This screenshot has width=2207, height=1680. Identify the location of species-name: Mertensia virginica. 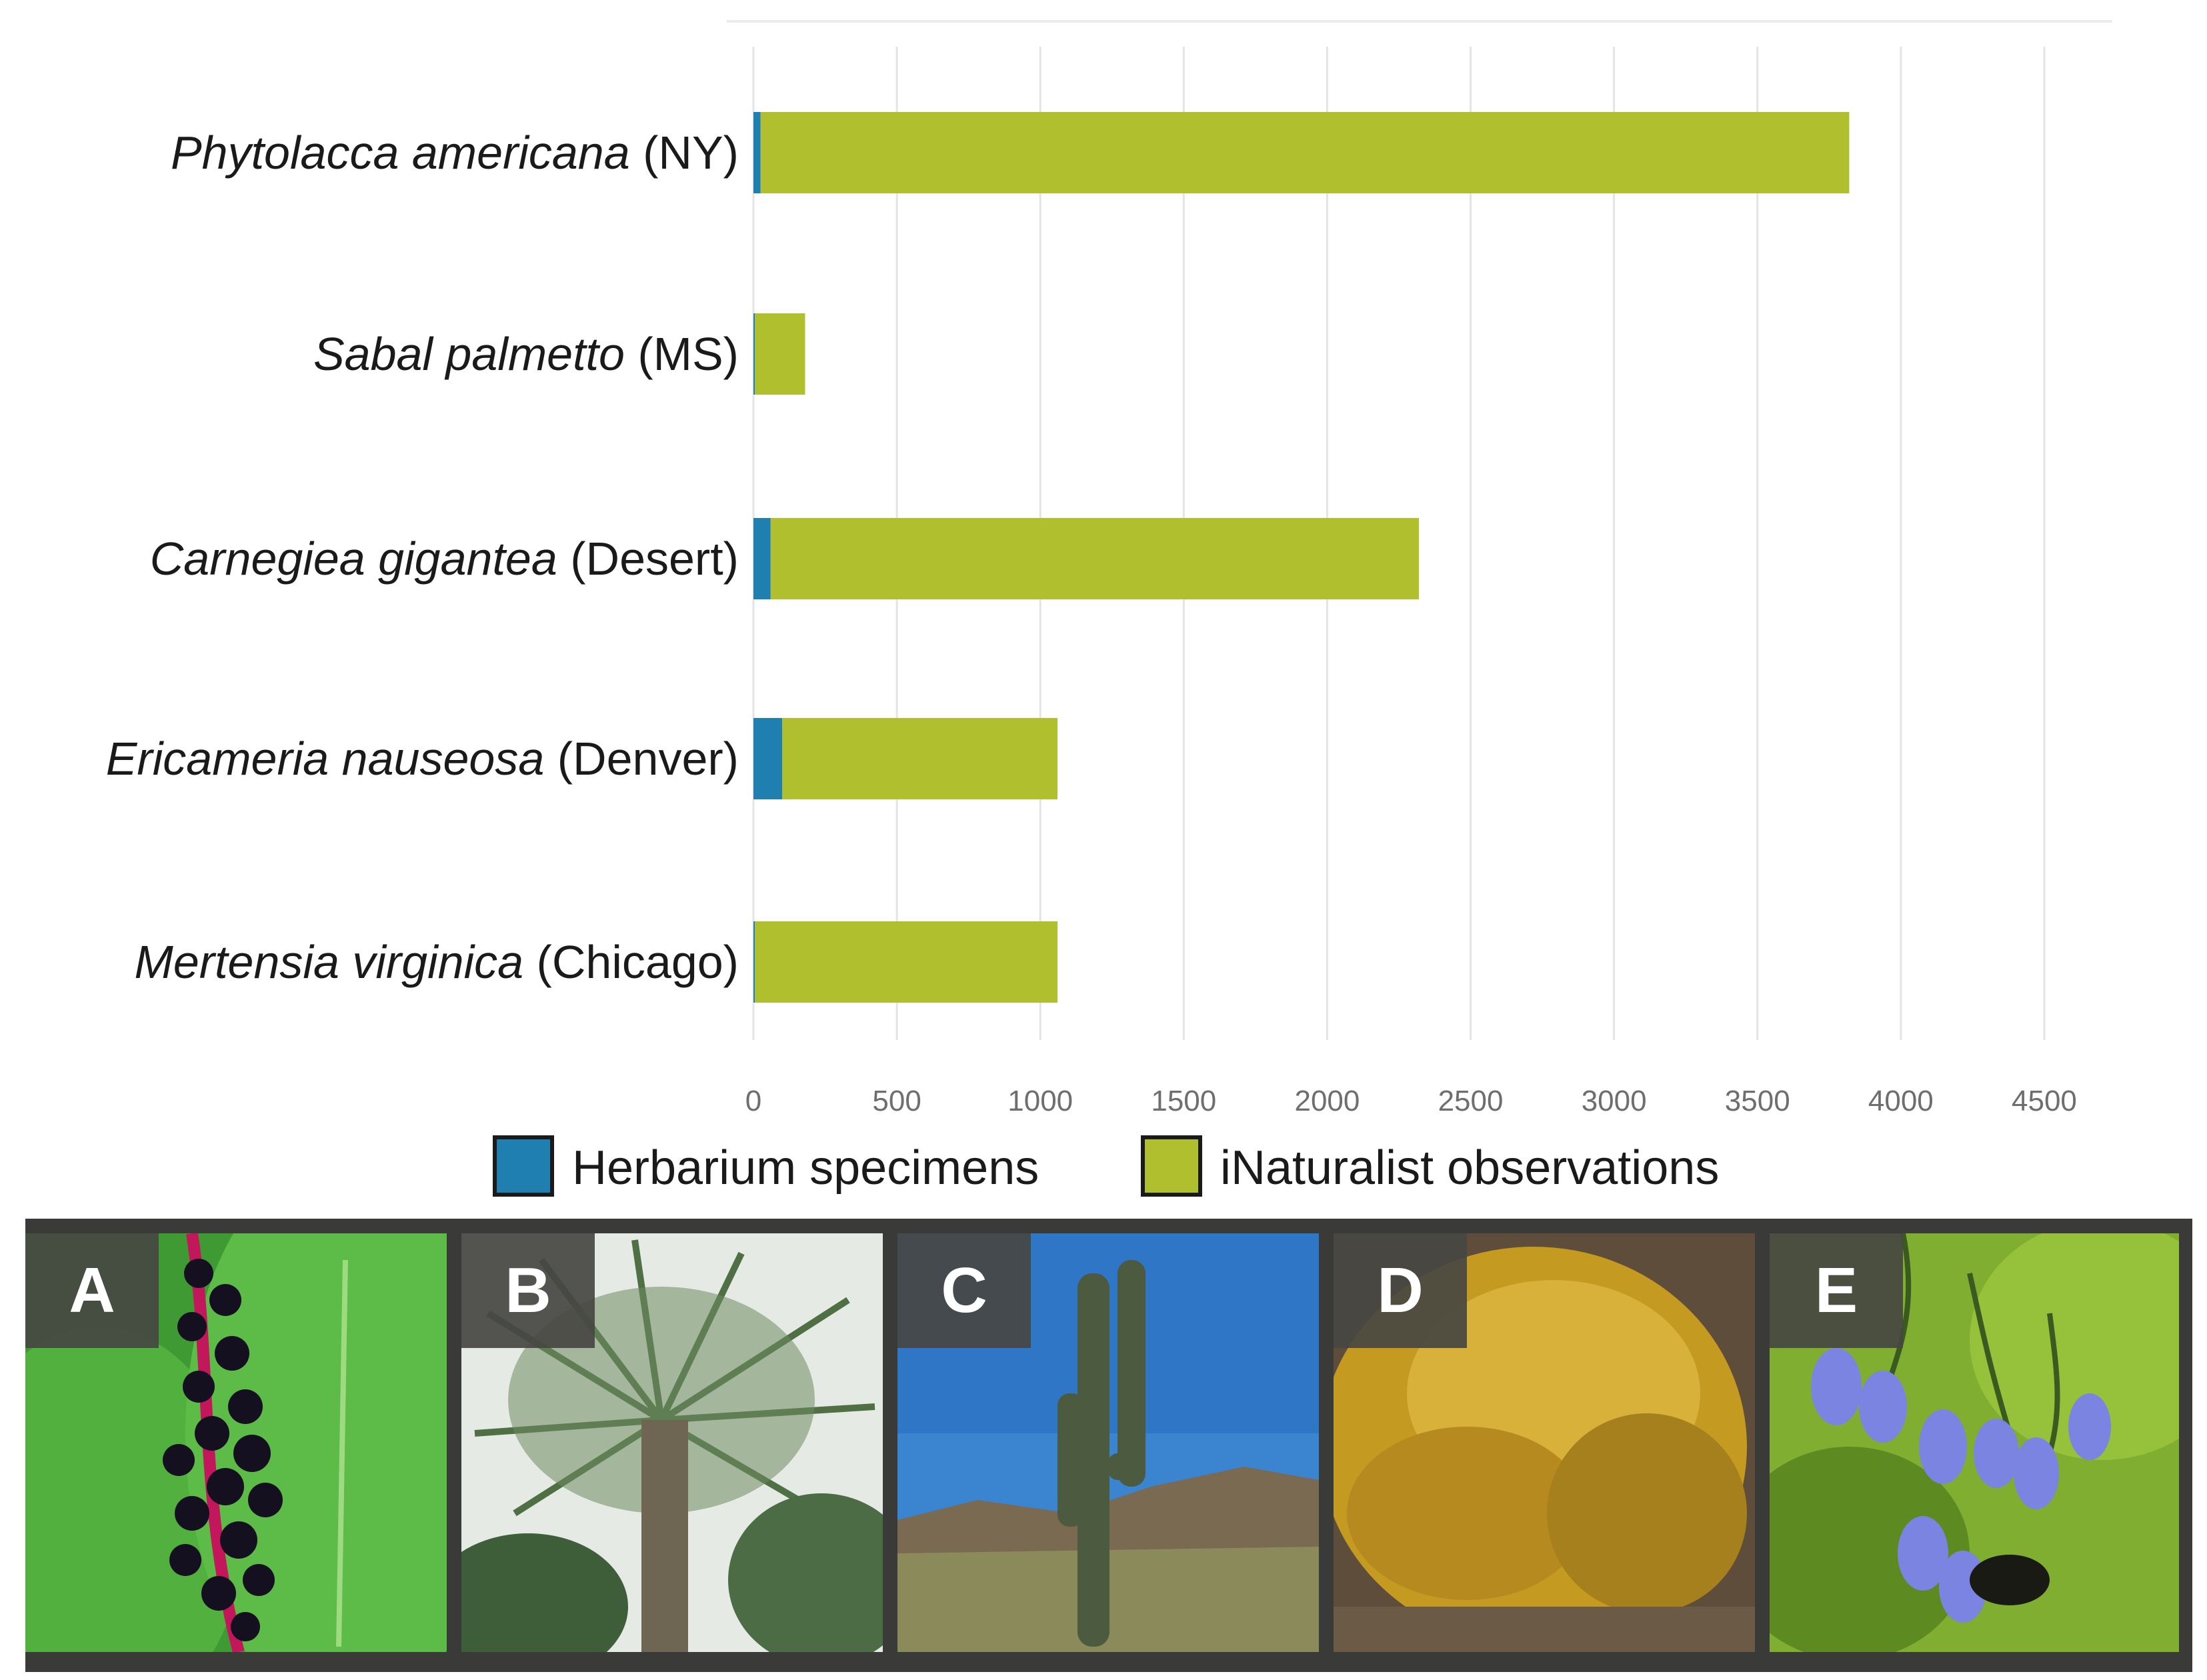
(336, 962).